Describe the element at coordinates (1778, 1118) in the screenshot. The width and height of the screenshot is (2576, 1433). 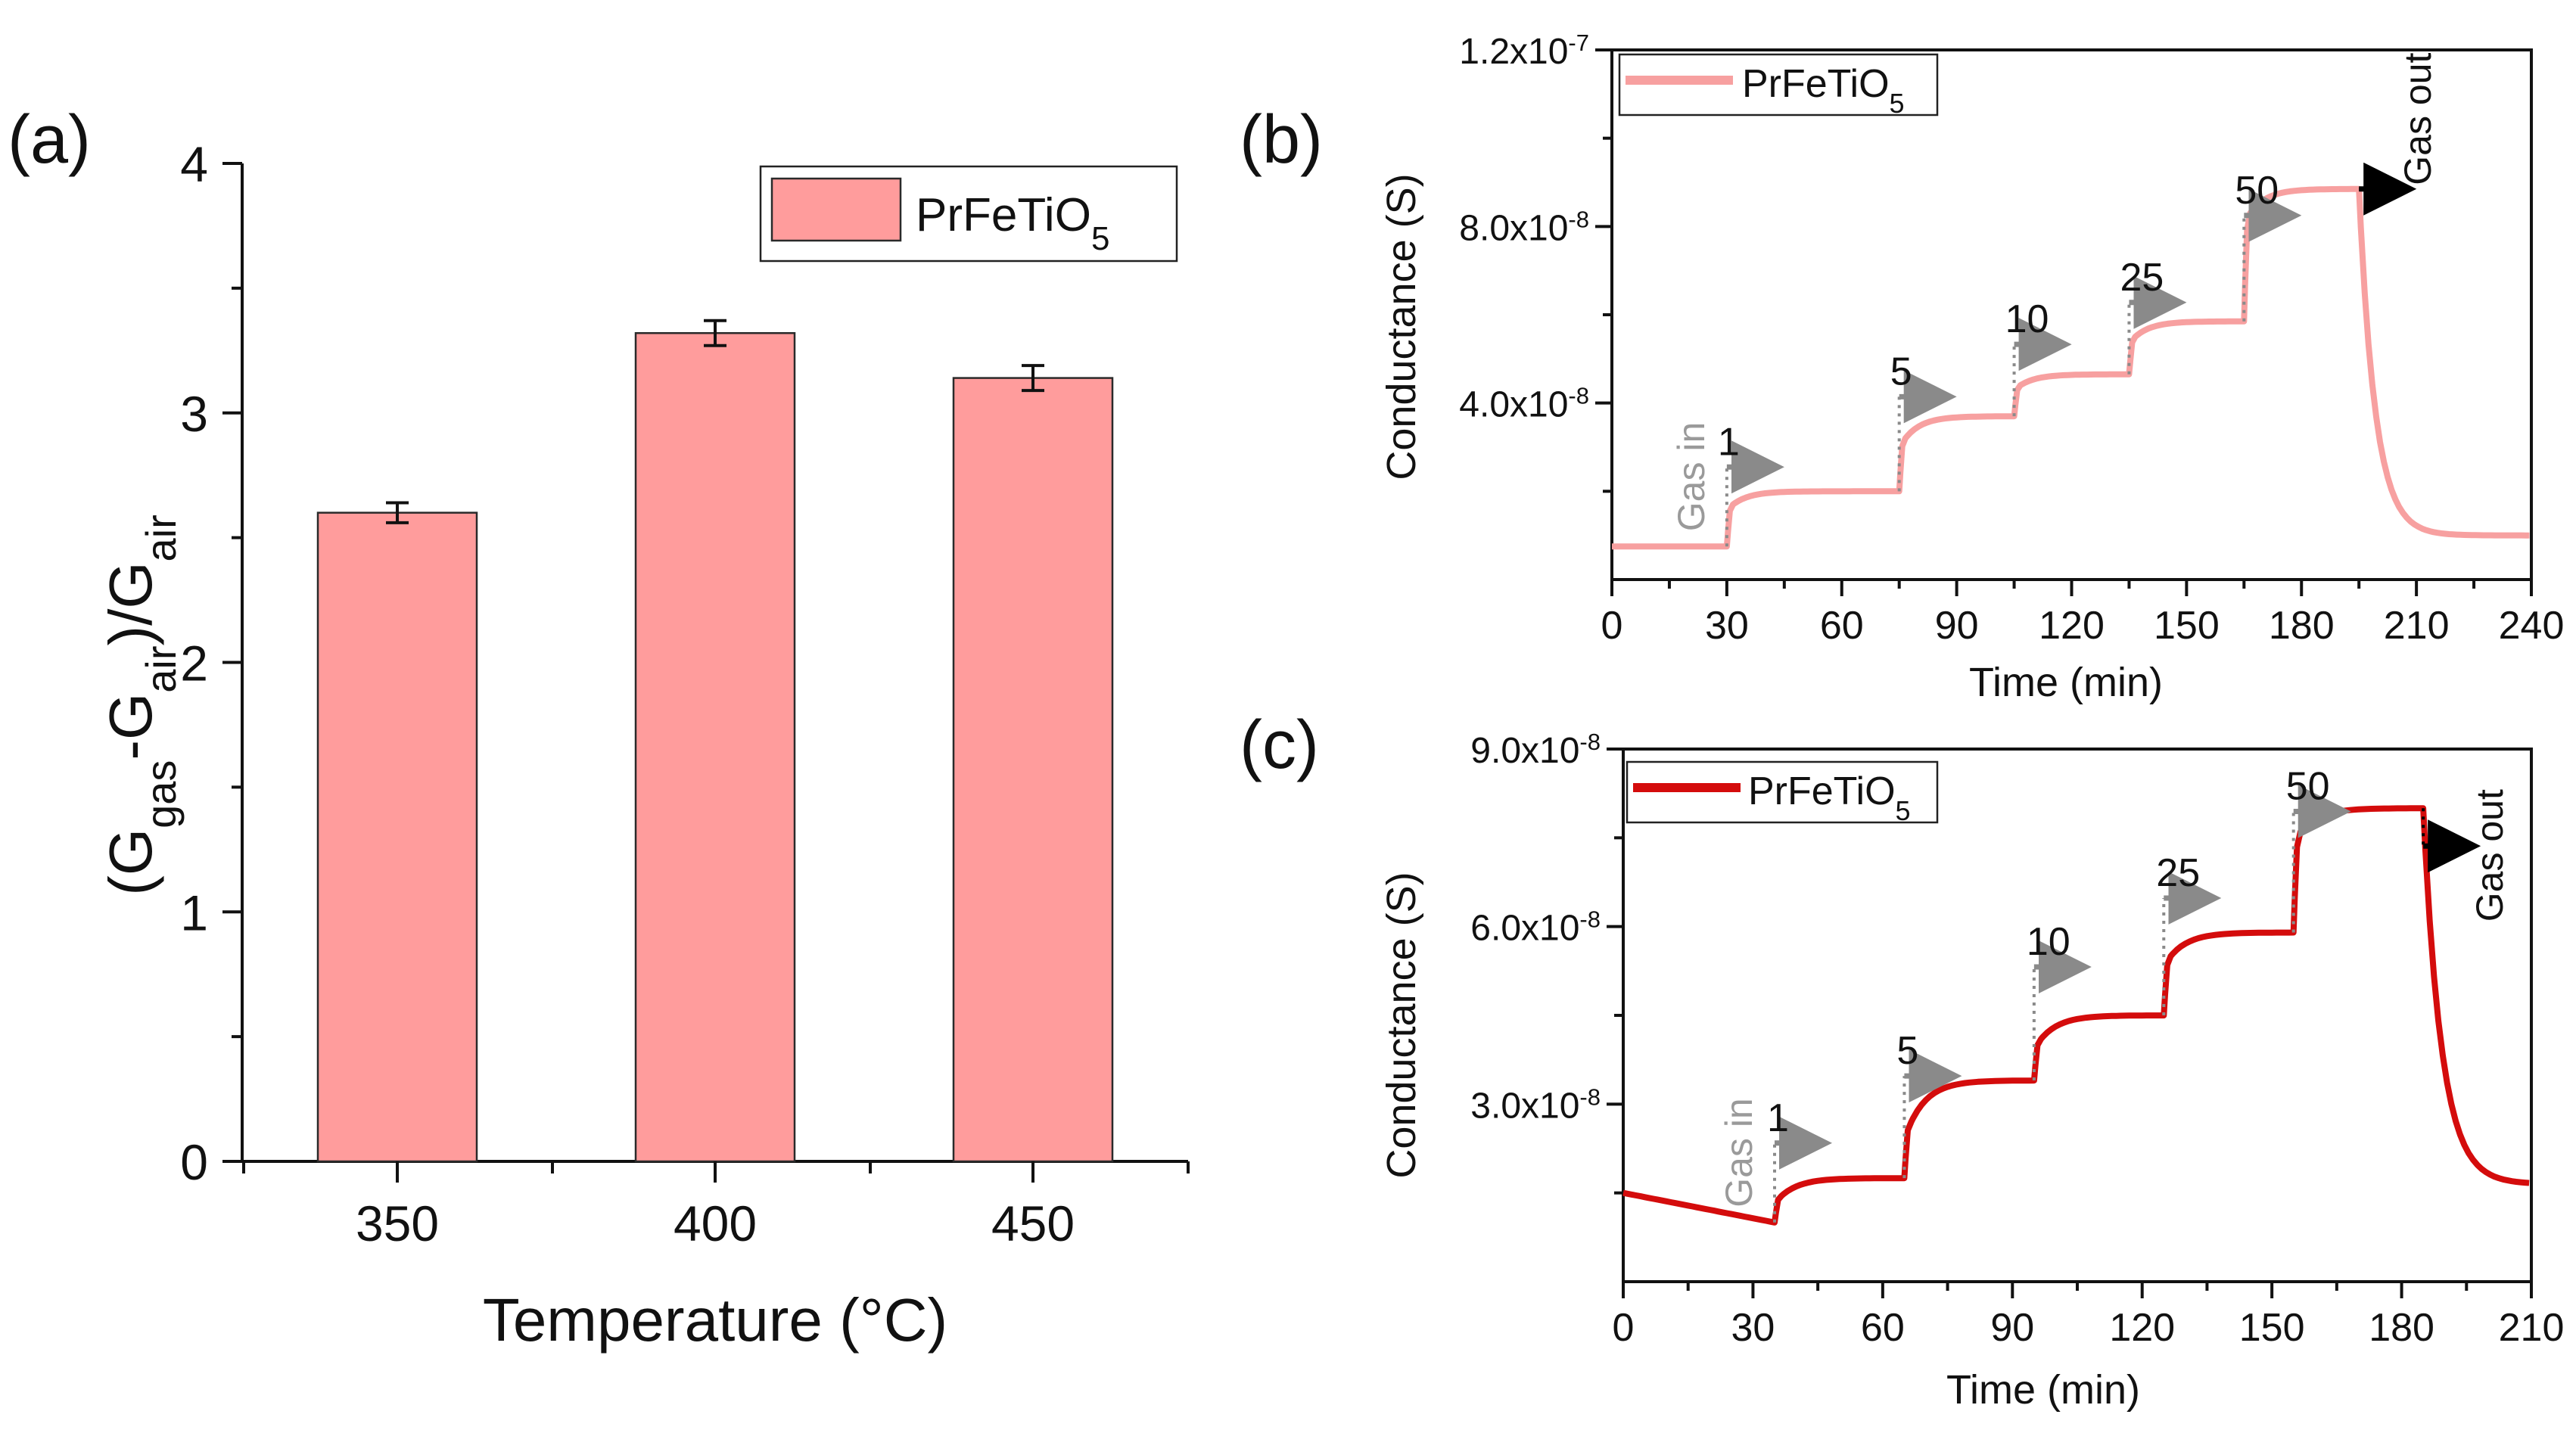
I see `panel-c-concentration-label: 1` at that location.